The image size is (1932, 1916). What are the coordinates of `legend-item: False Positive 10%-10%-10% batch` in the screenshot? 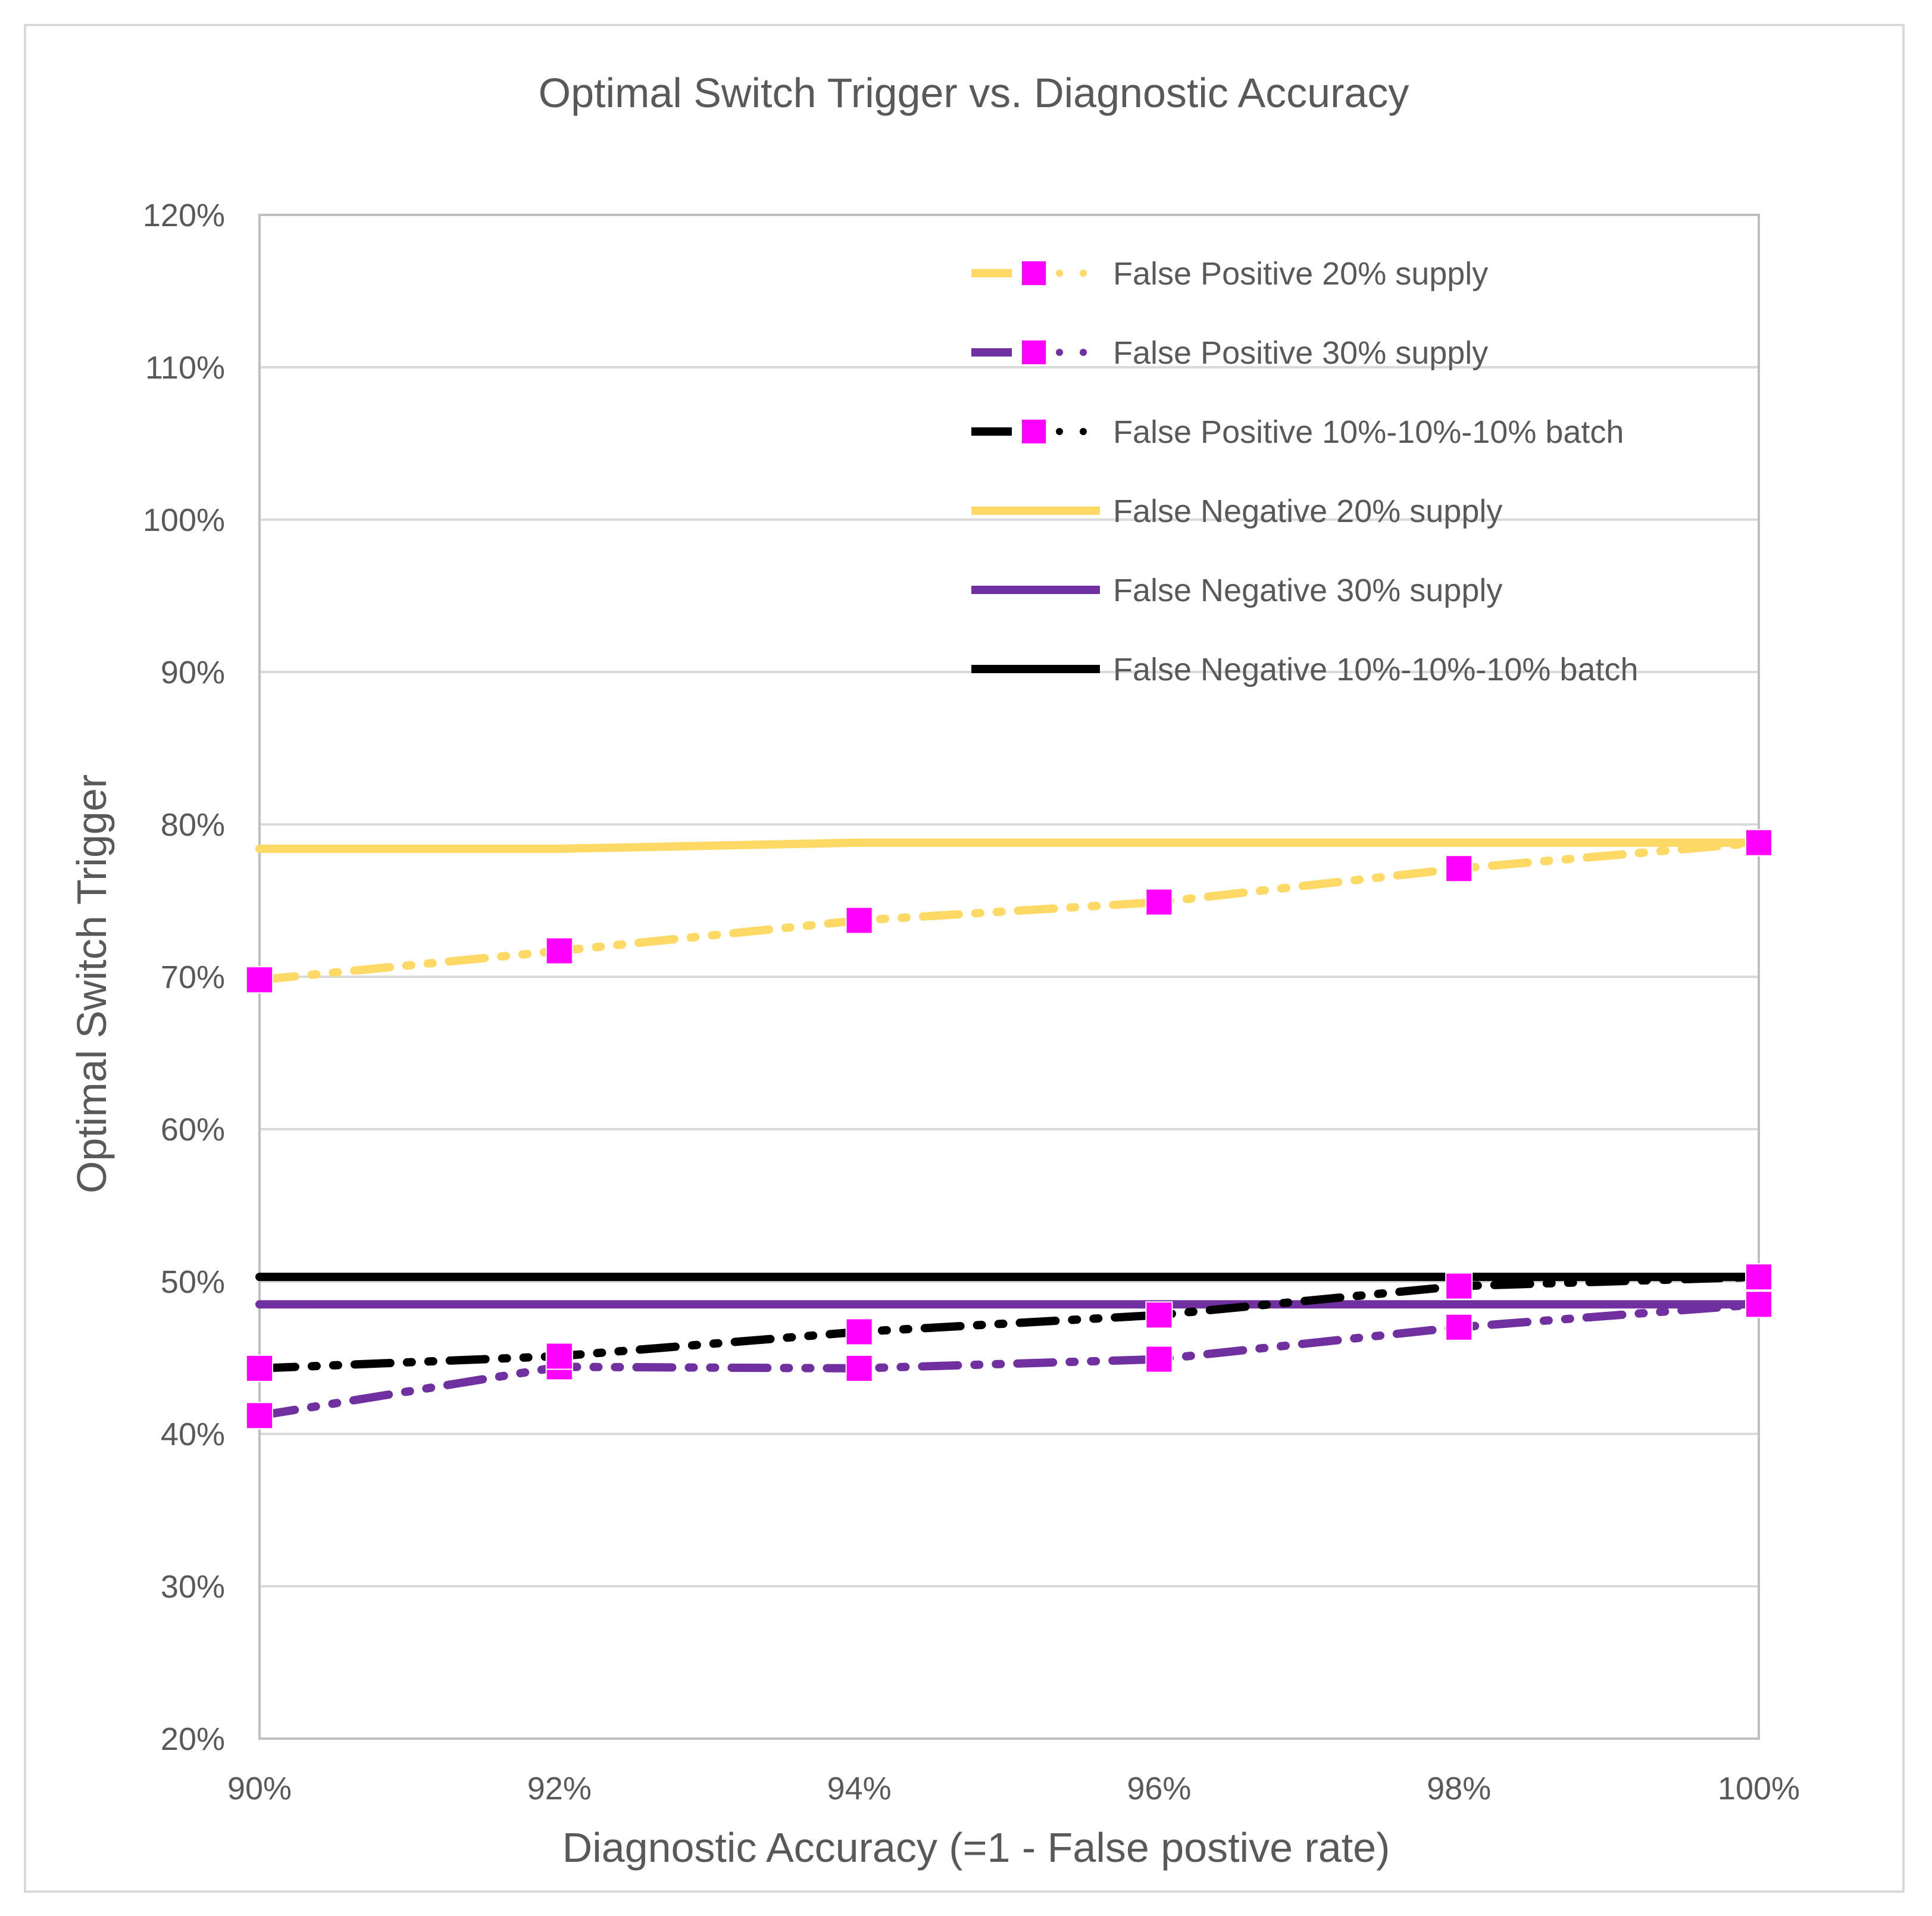 It's located at (1297, 432).